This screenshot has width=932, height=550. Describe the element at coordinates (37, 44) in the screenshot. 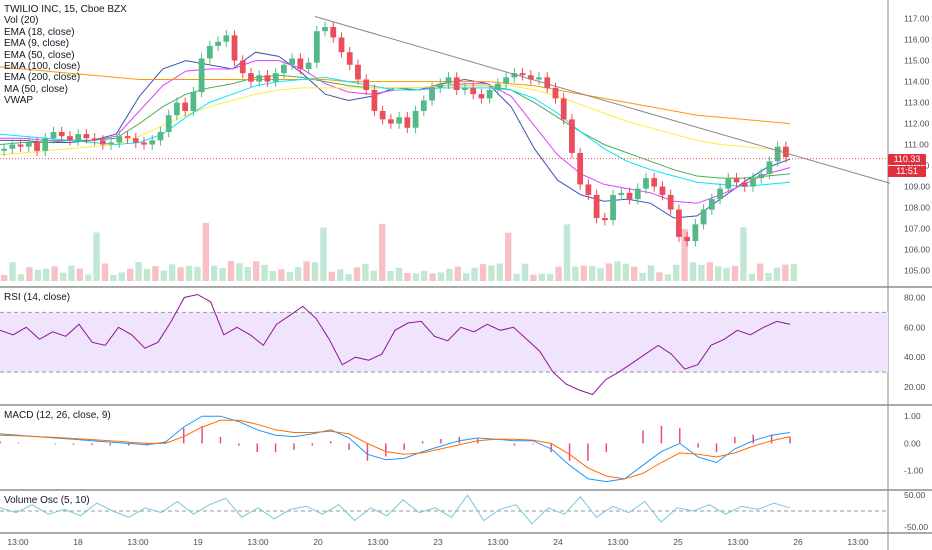

I see `legend-ema-9: EMA (9, close)` at that location.